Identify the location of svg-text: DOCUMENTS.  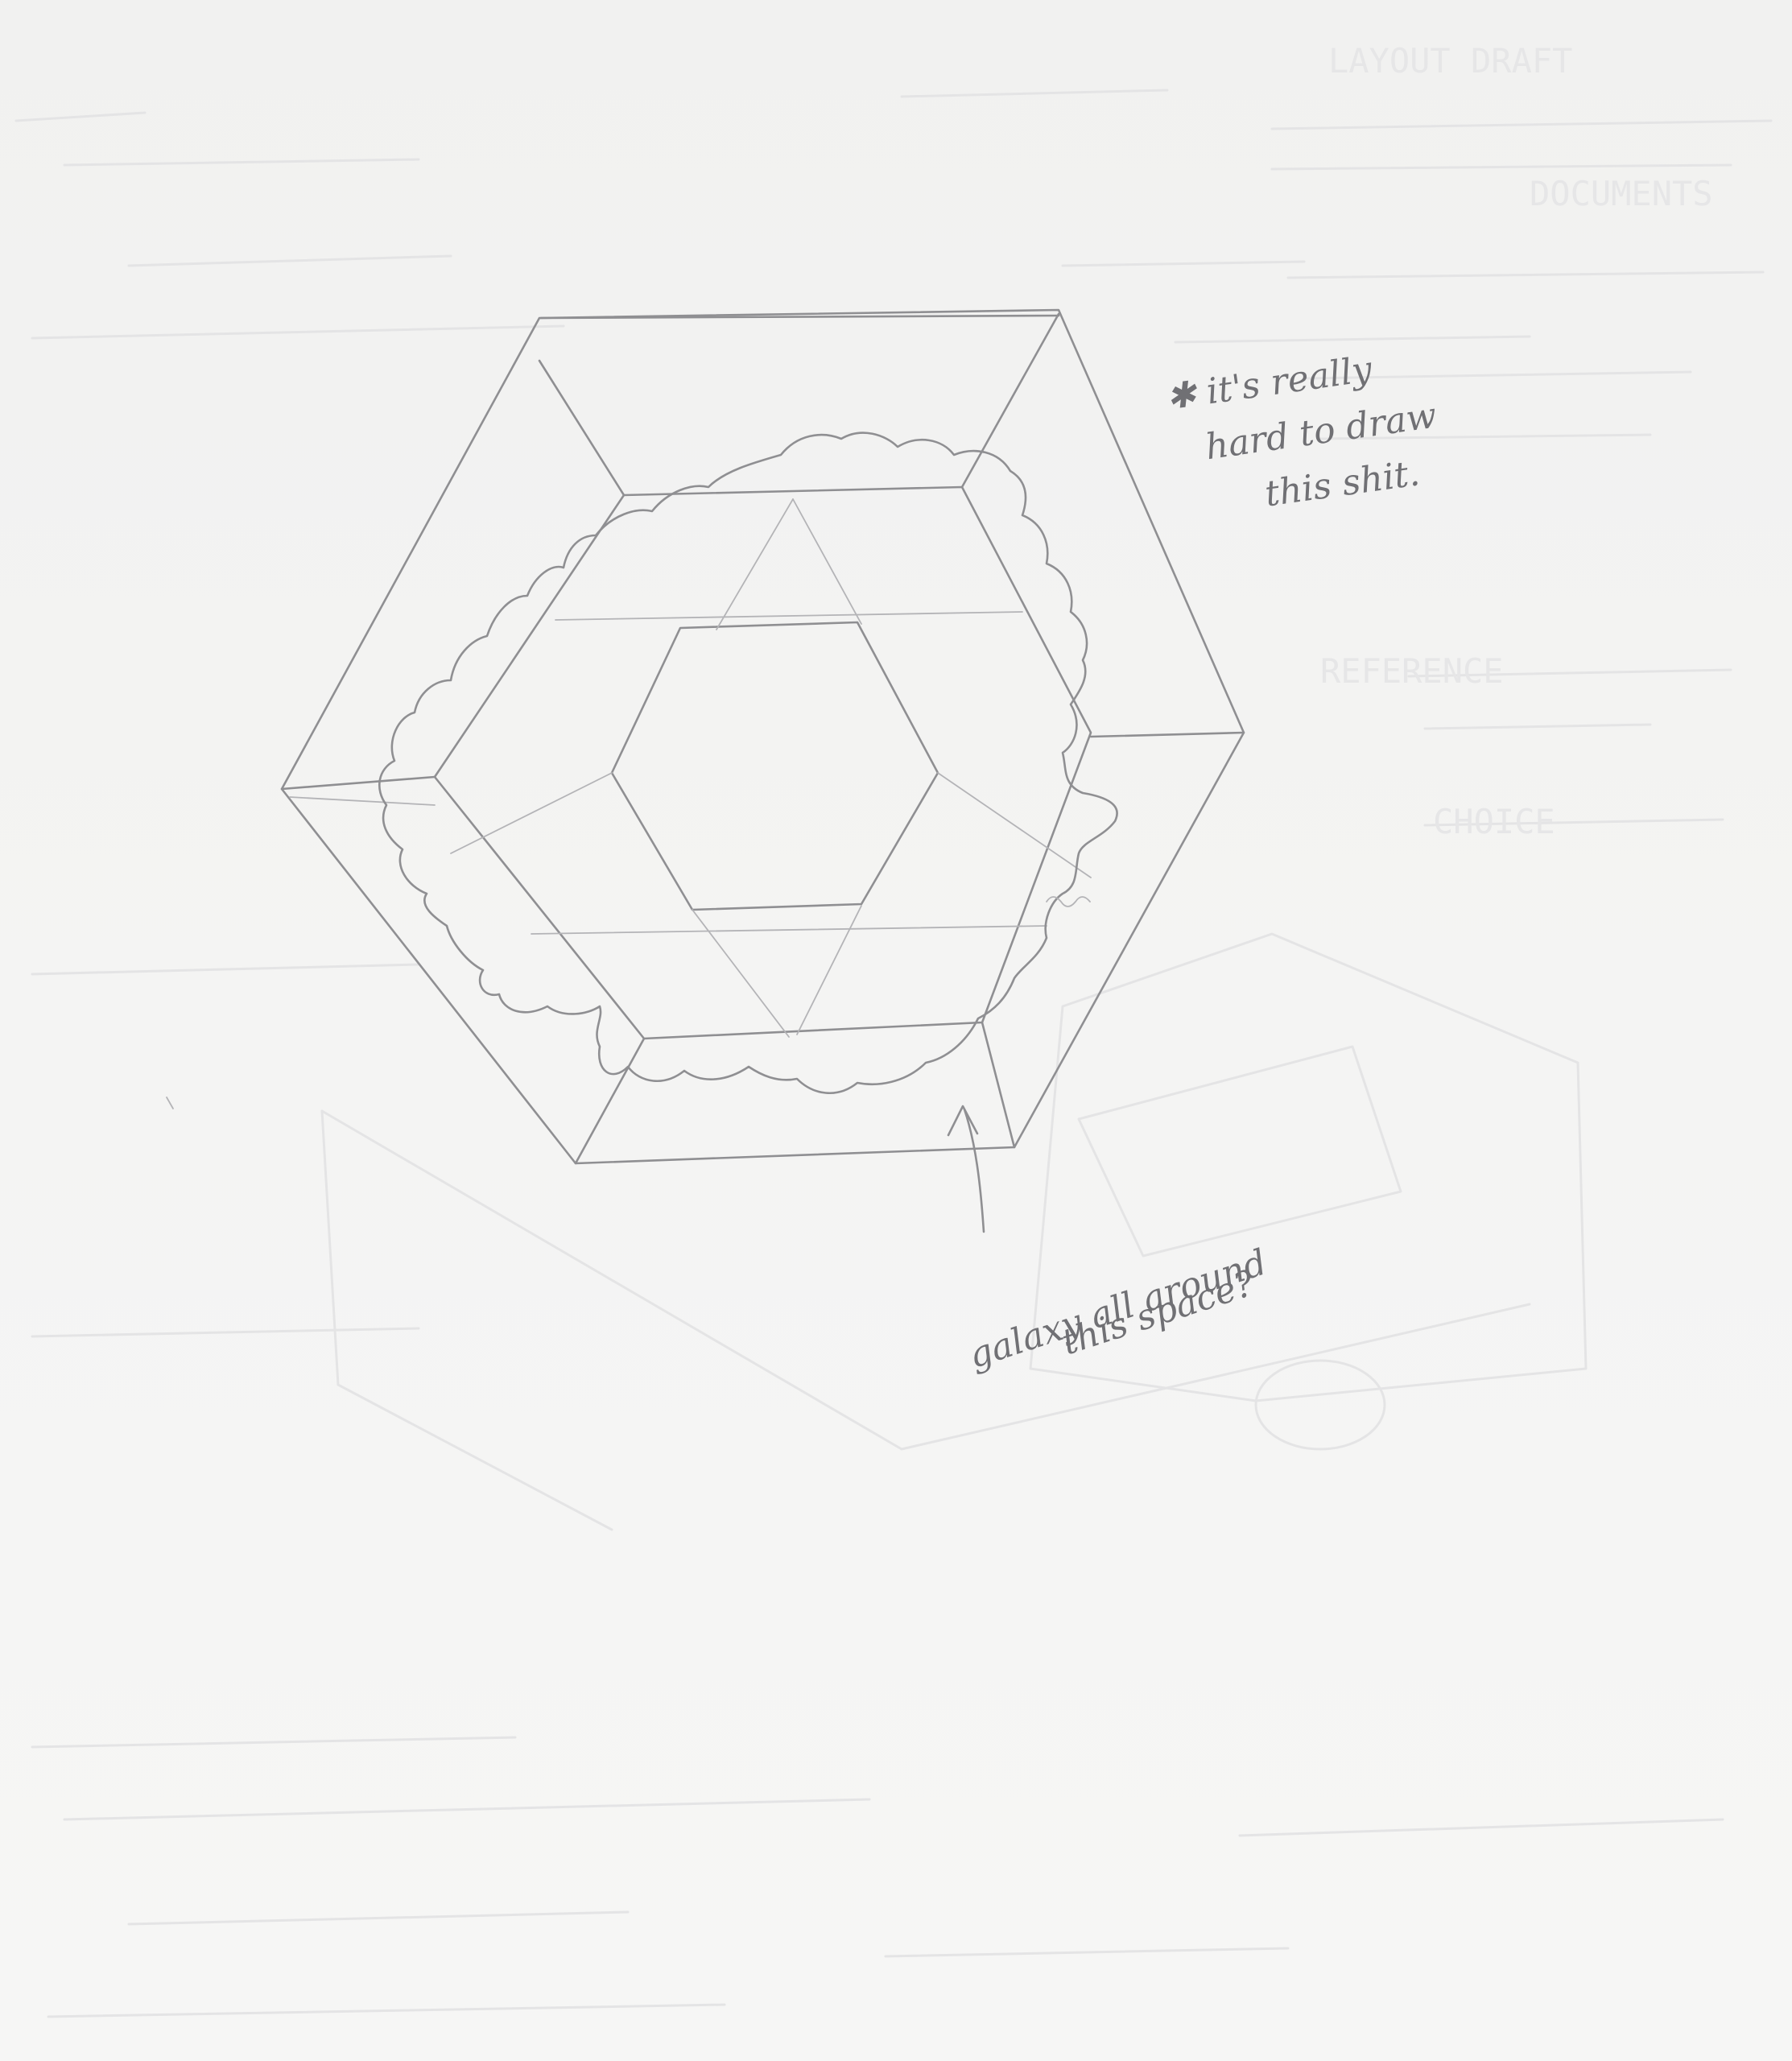
(1621, 193).